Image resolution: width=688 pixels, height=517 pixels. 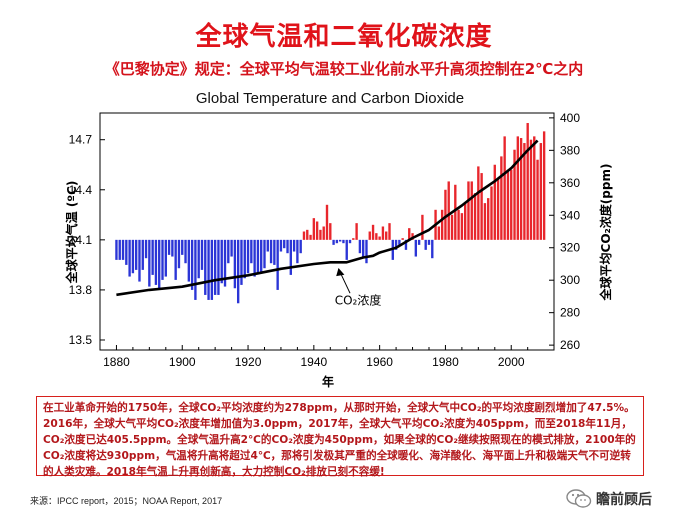 What do you see at coordinates (192, 264) in the screenshot?
I see `temperature-bar-1903` at bounding box center [192, 264].